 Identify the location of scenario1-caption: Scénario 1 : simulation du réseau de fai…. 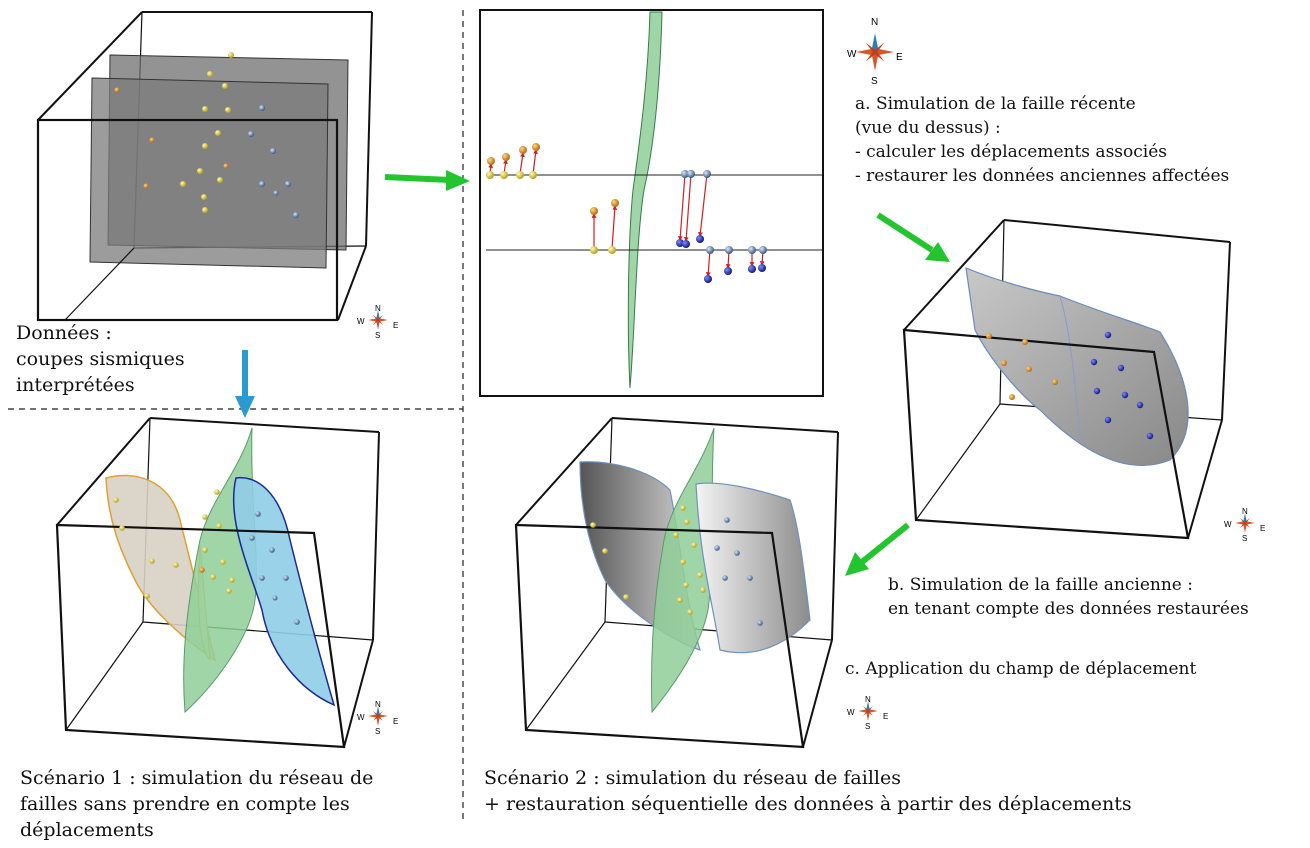
(196, 804).